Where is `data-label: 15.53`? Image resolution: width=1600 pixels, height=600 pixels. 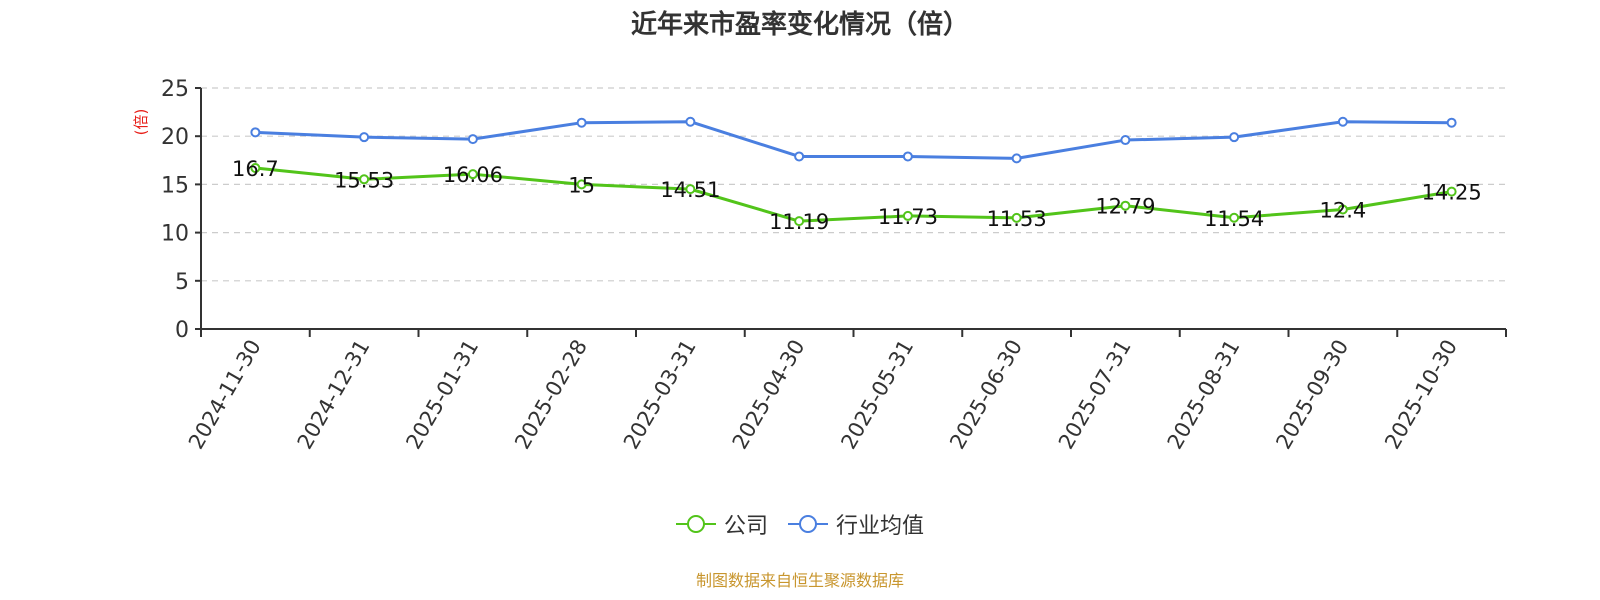 data-label: 15.53 is located at coordinates (364, 180).